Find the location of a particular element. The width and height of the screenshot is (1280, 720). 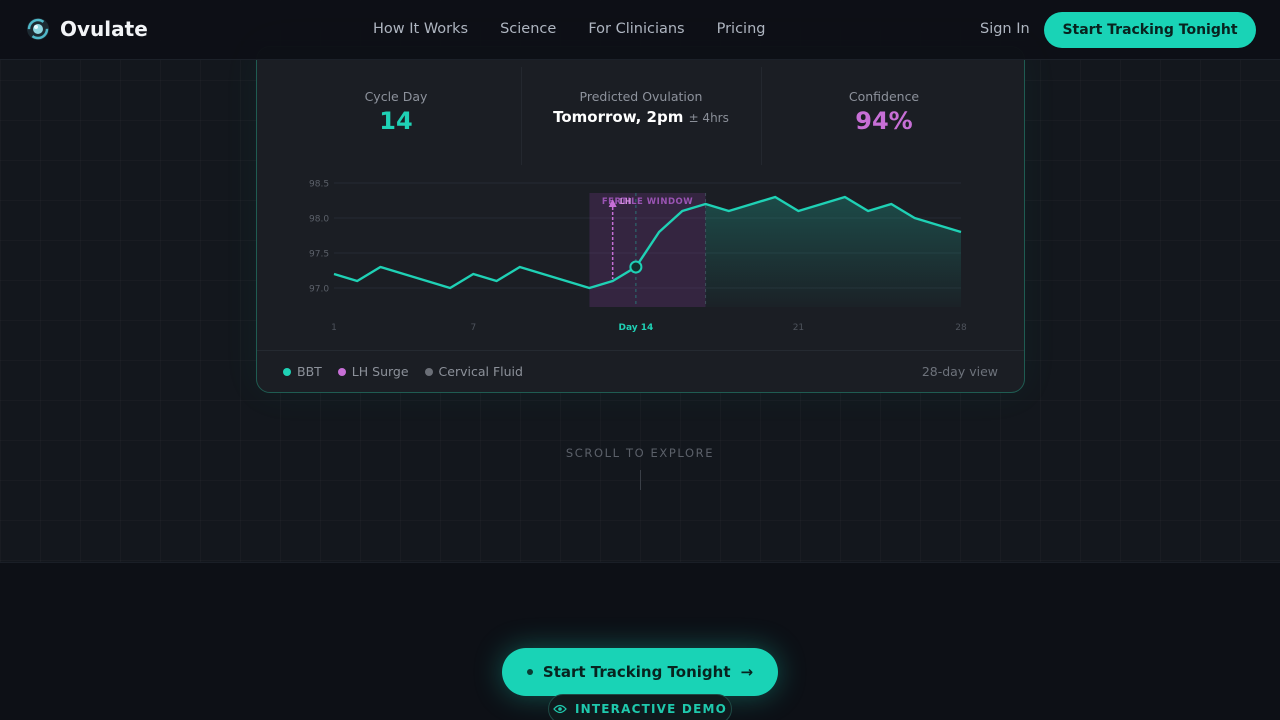

legend-dot-cervical is located at coordinates (428, 371).